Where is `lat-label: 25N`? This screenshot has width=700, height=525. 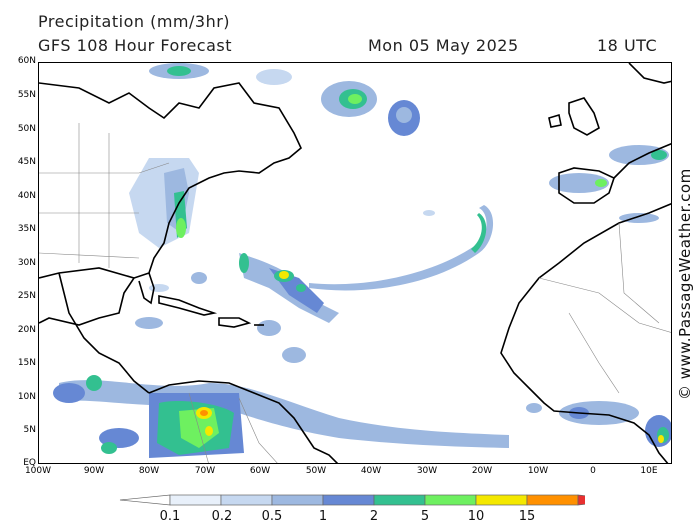
lat-label: 25N is located at coordinates (26, 296).